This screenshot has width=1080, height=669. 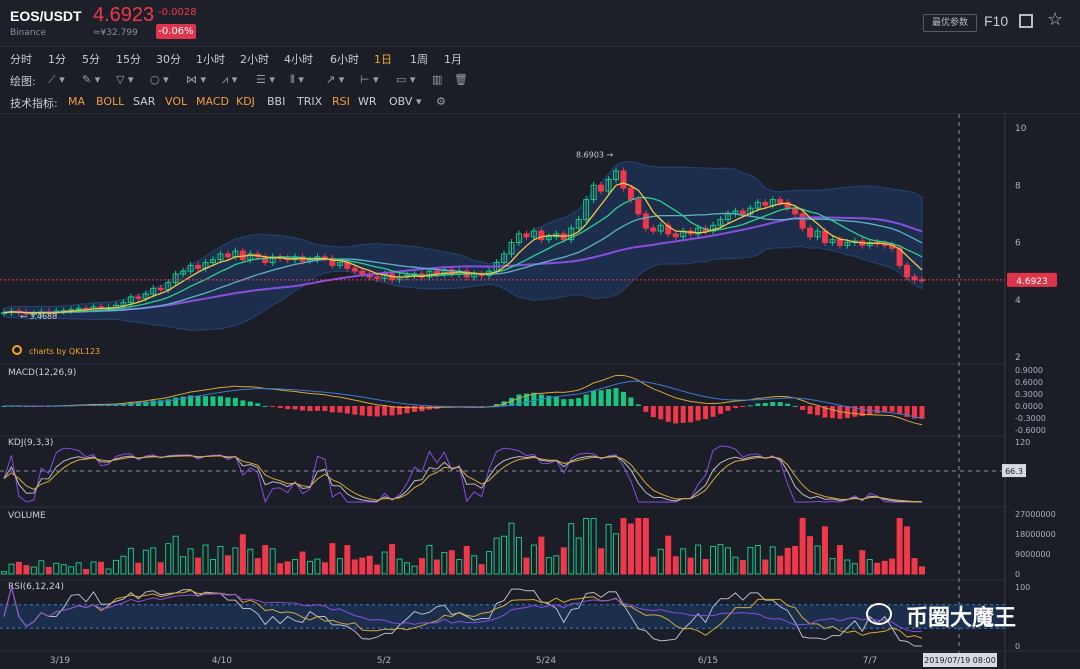 What do you see at coordinates (1017, 574) in the screenshot?
I see `volume-tick: 0` at bounding box center [1017, 574].